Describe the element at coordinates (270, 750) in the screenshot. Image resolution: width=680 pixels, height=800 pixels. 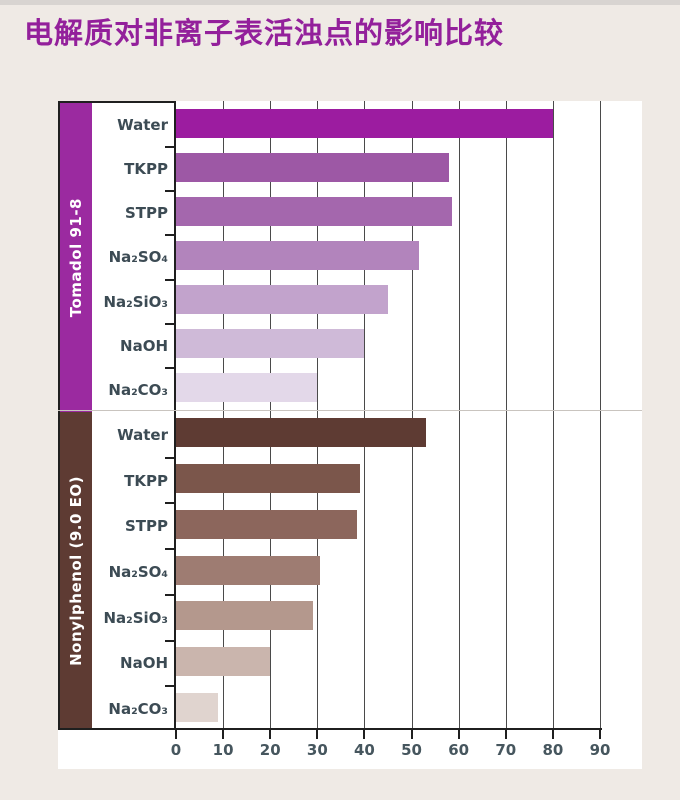
I see `x-tick-label: 20` at that location.